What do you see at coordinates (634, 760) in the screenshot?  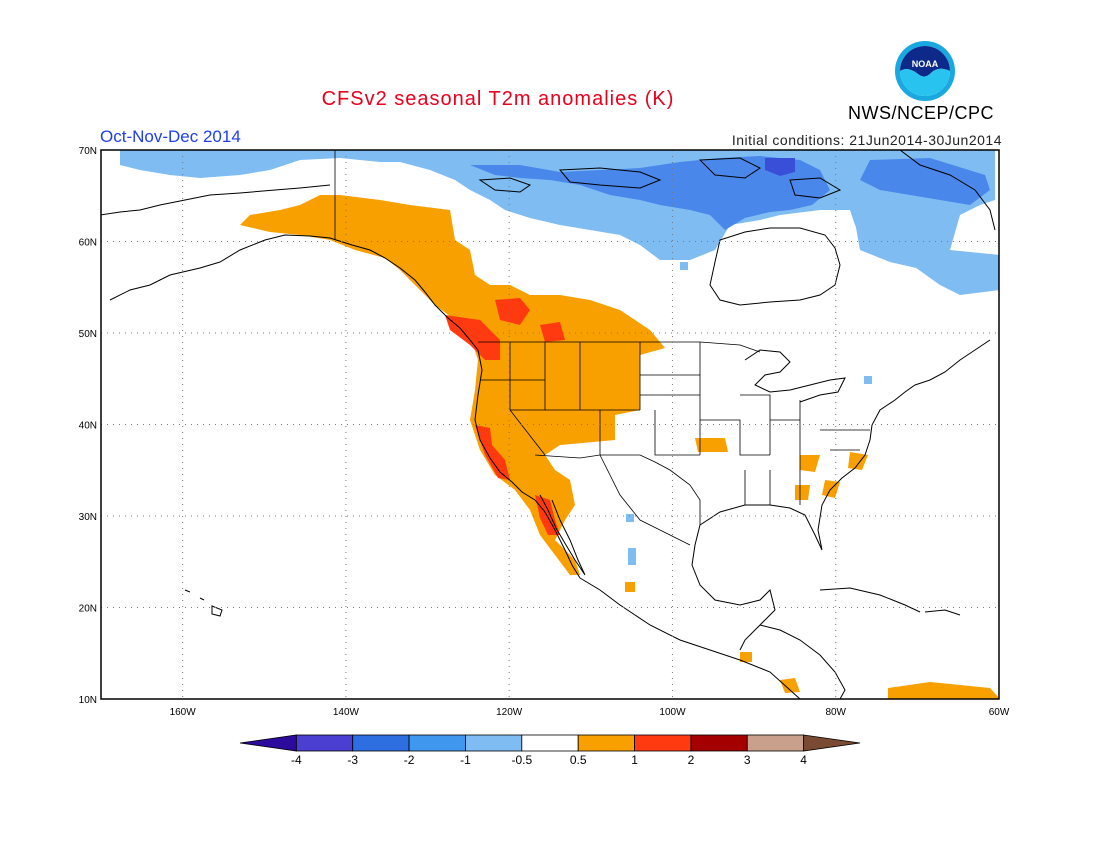 I see `legend-label: 1` at bounding box center [634, 760].